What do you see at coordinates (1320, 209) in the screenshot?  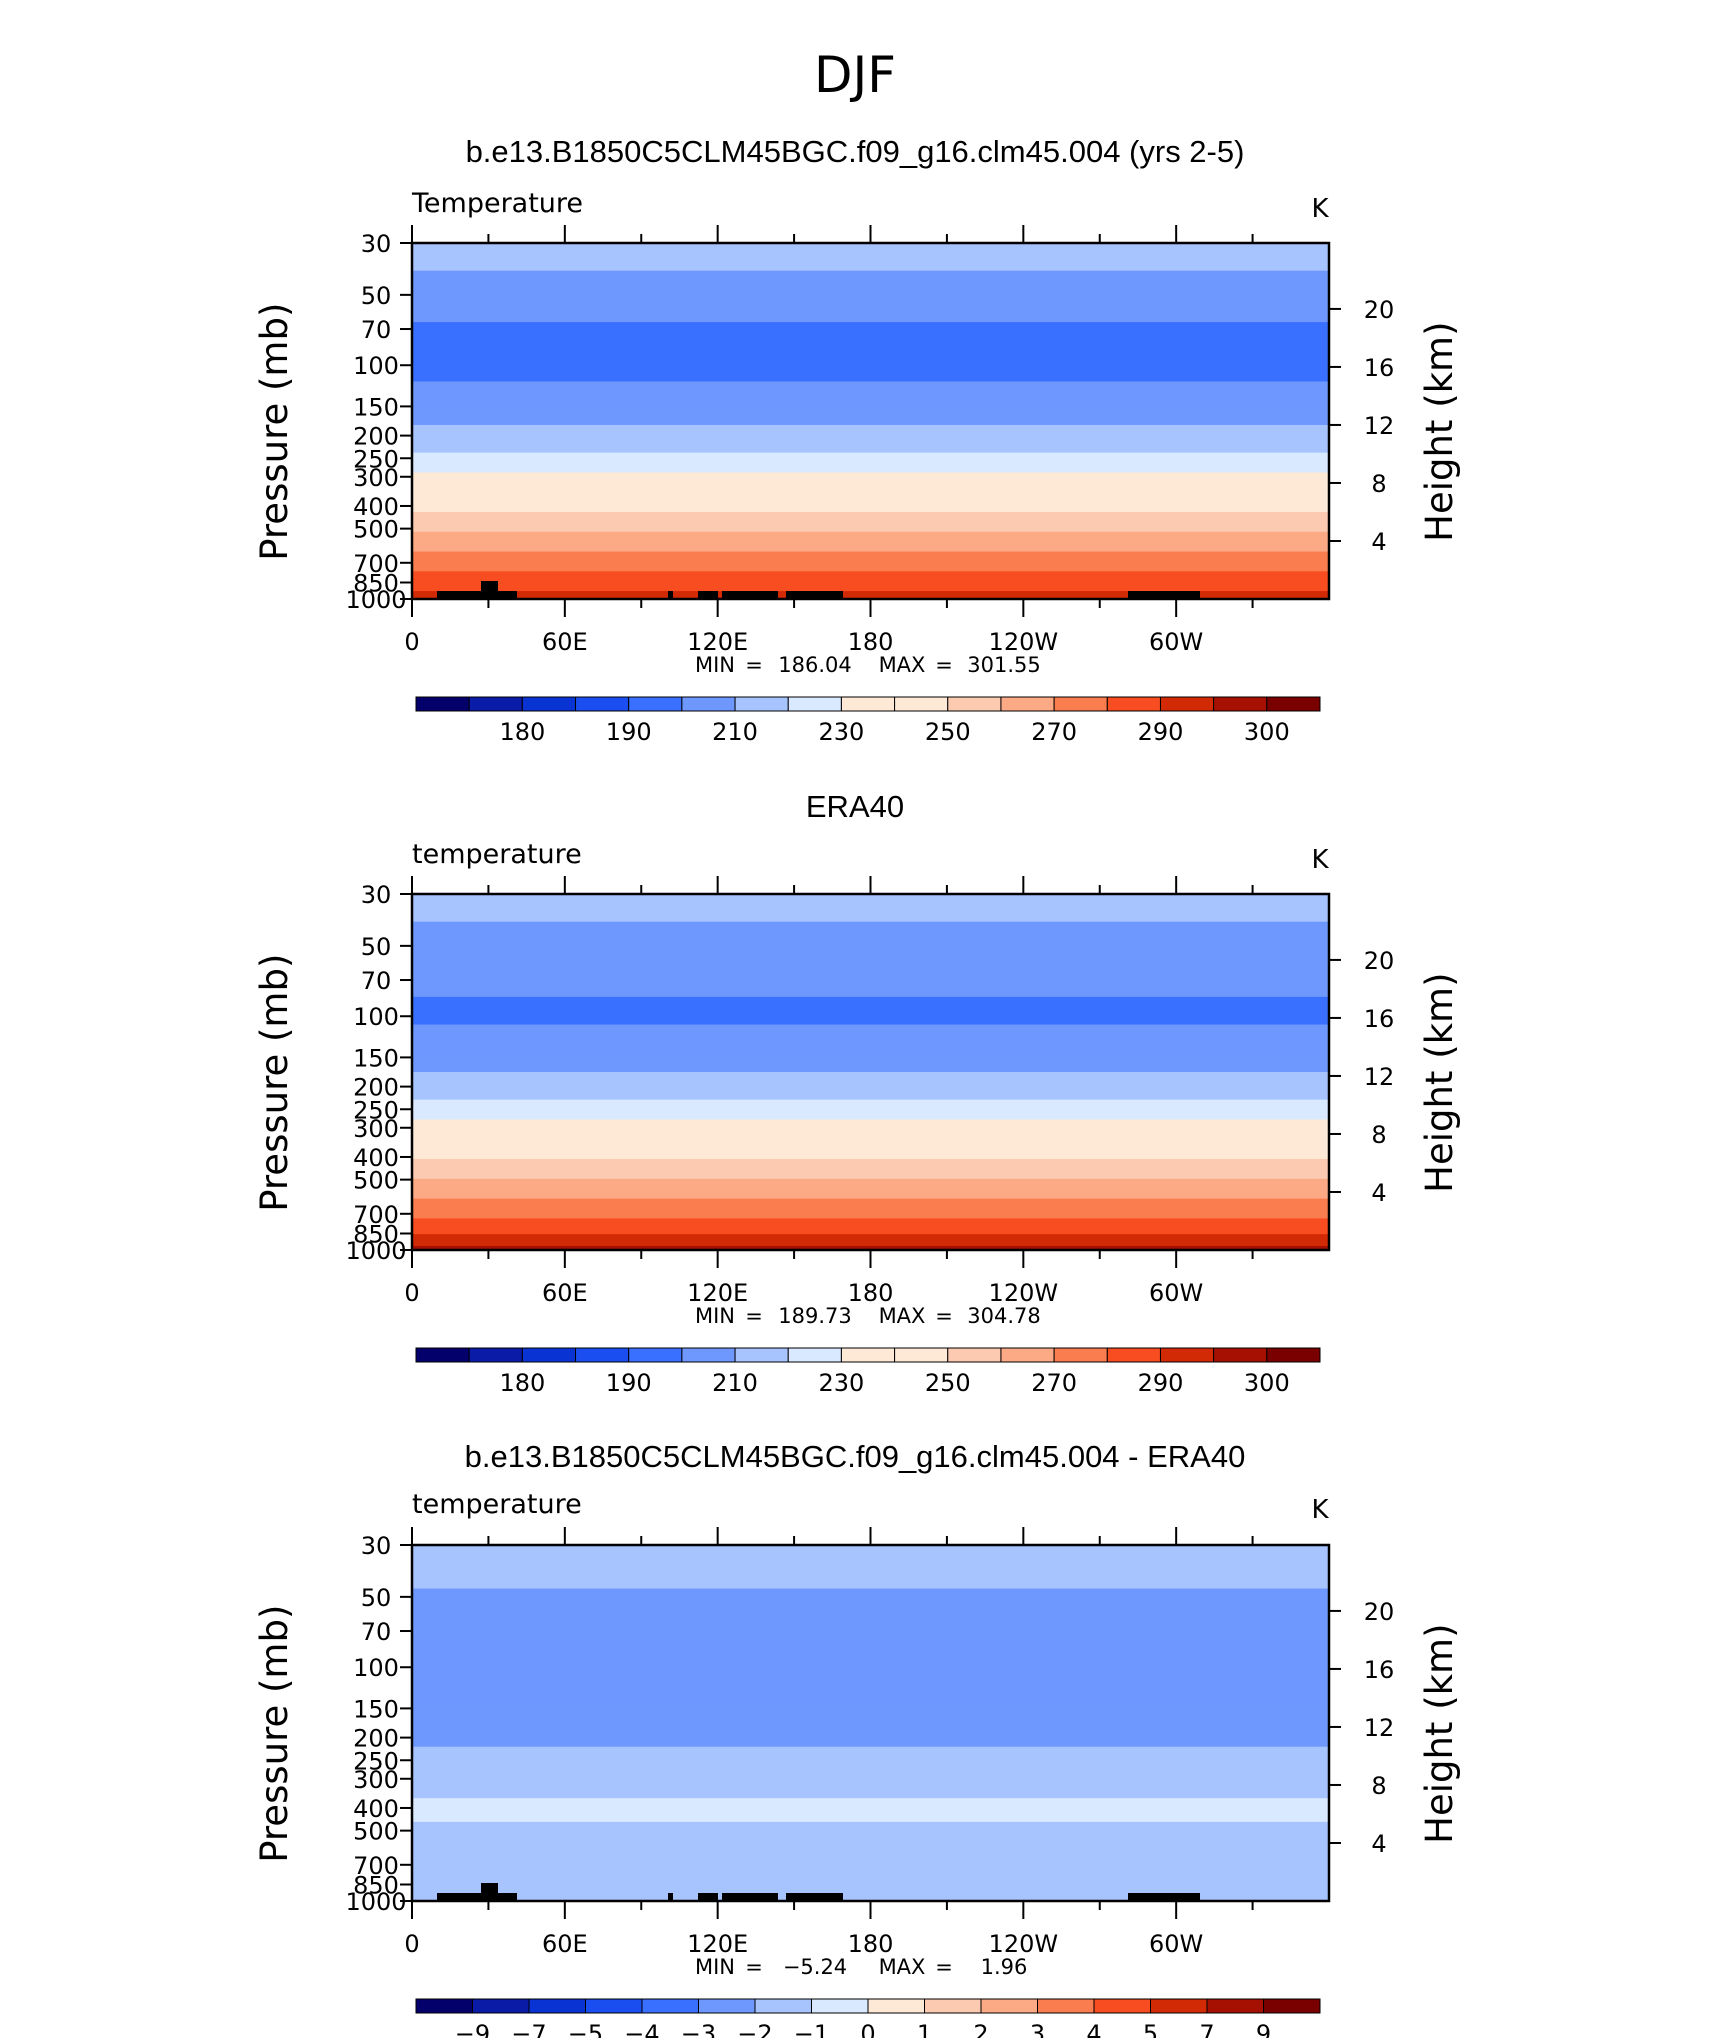 I see `units-label: K` at bounding box center [1320, 209].